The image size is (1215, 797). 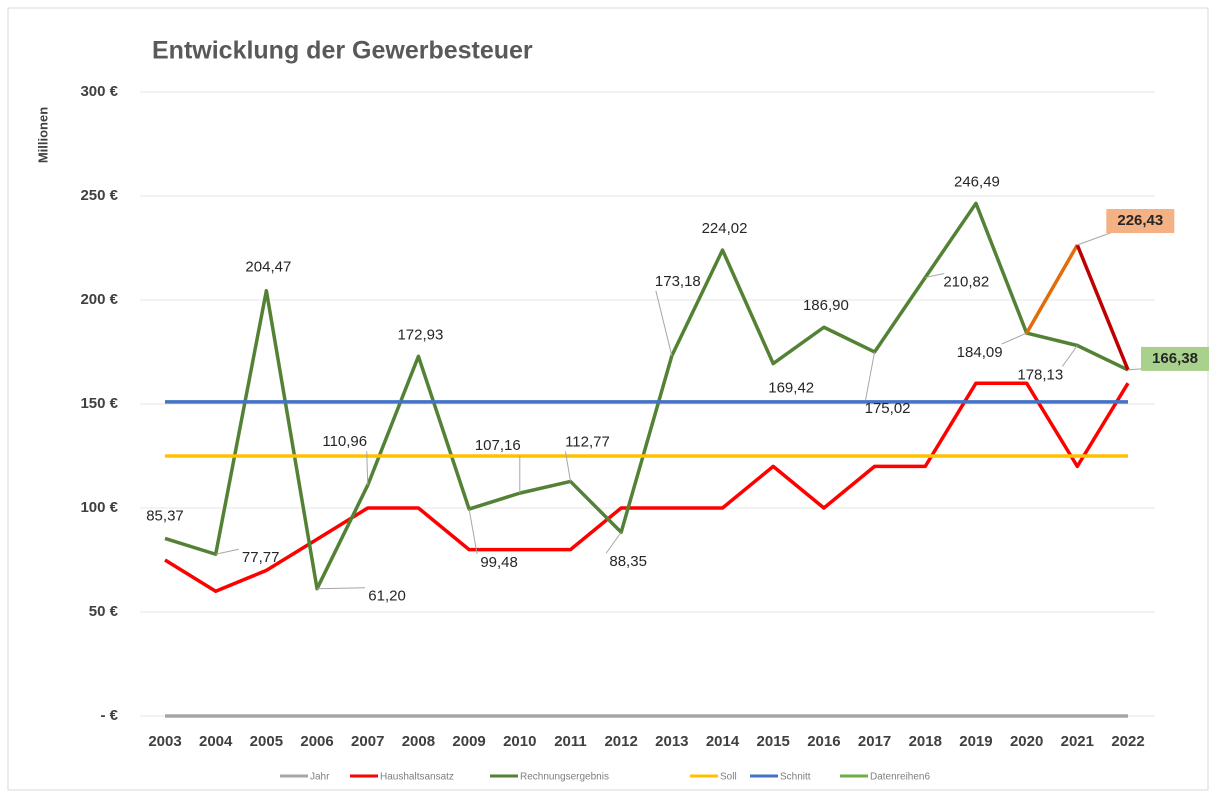 I want to click on data-label: 246,49, so click(x=977, y=181).